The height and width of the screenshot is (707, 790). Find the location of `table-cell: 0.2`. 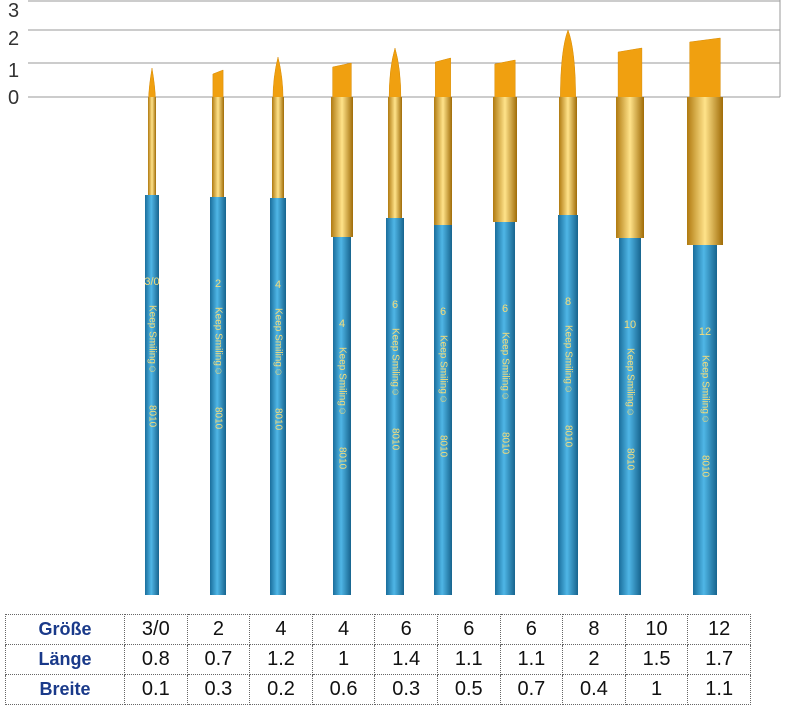

table-cell: 0.2 is located at coordinates (281, 689).